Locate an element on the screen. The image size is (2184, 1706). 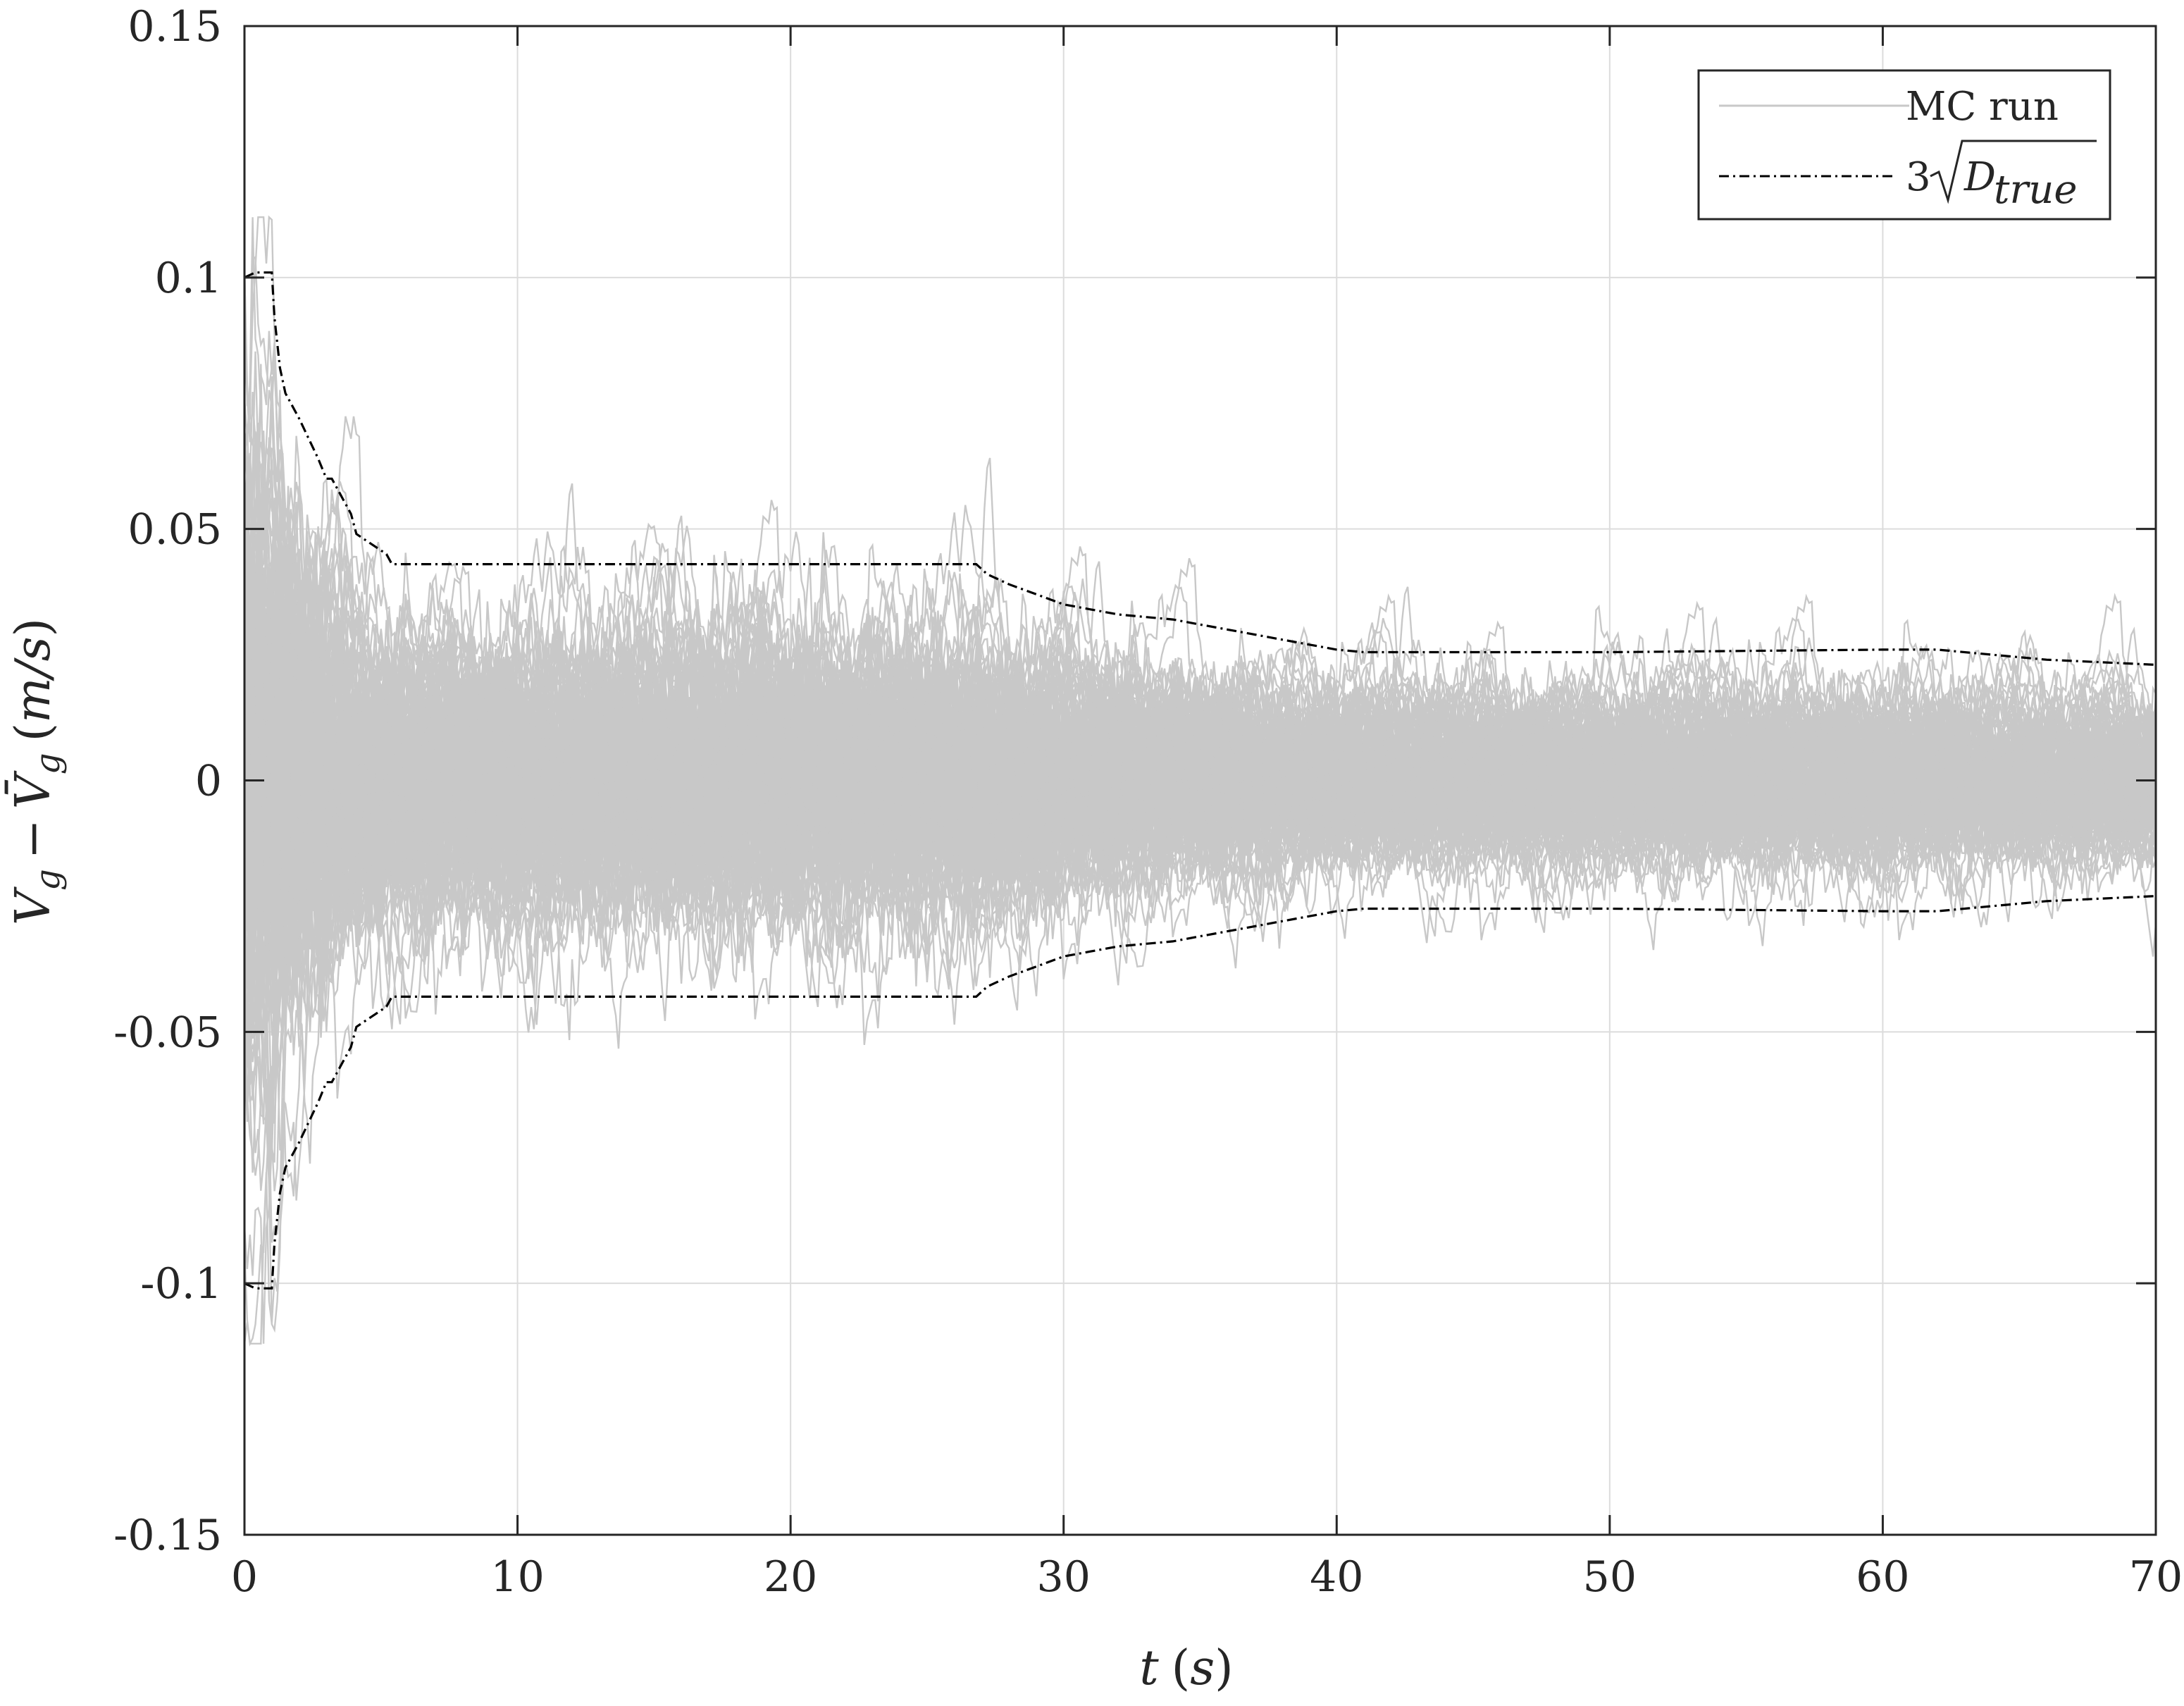
y-tick-label-1: -0.1 is located at coordinates (181, 1284).